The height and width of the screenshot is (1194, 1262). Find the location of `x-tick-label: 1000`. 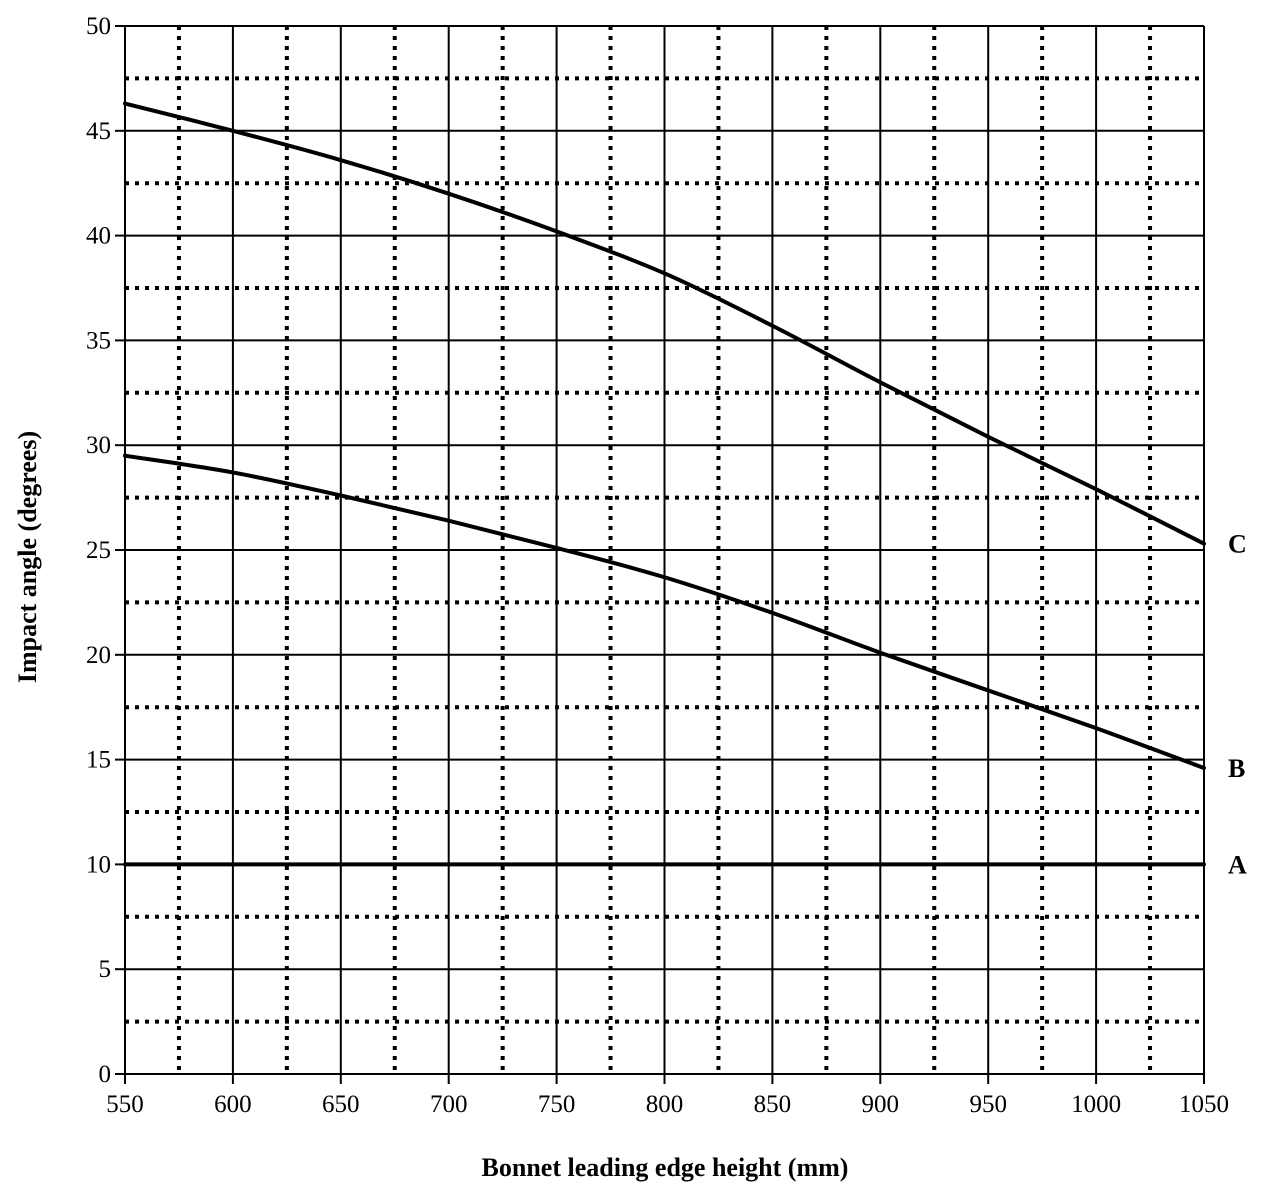

x-tick-label: 1000 is located at coordinates (1096, 1104).